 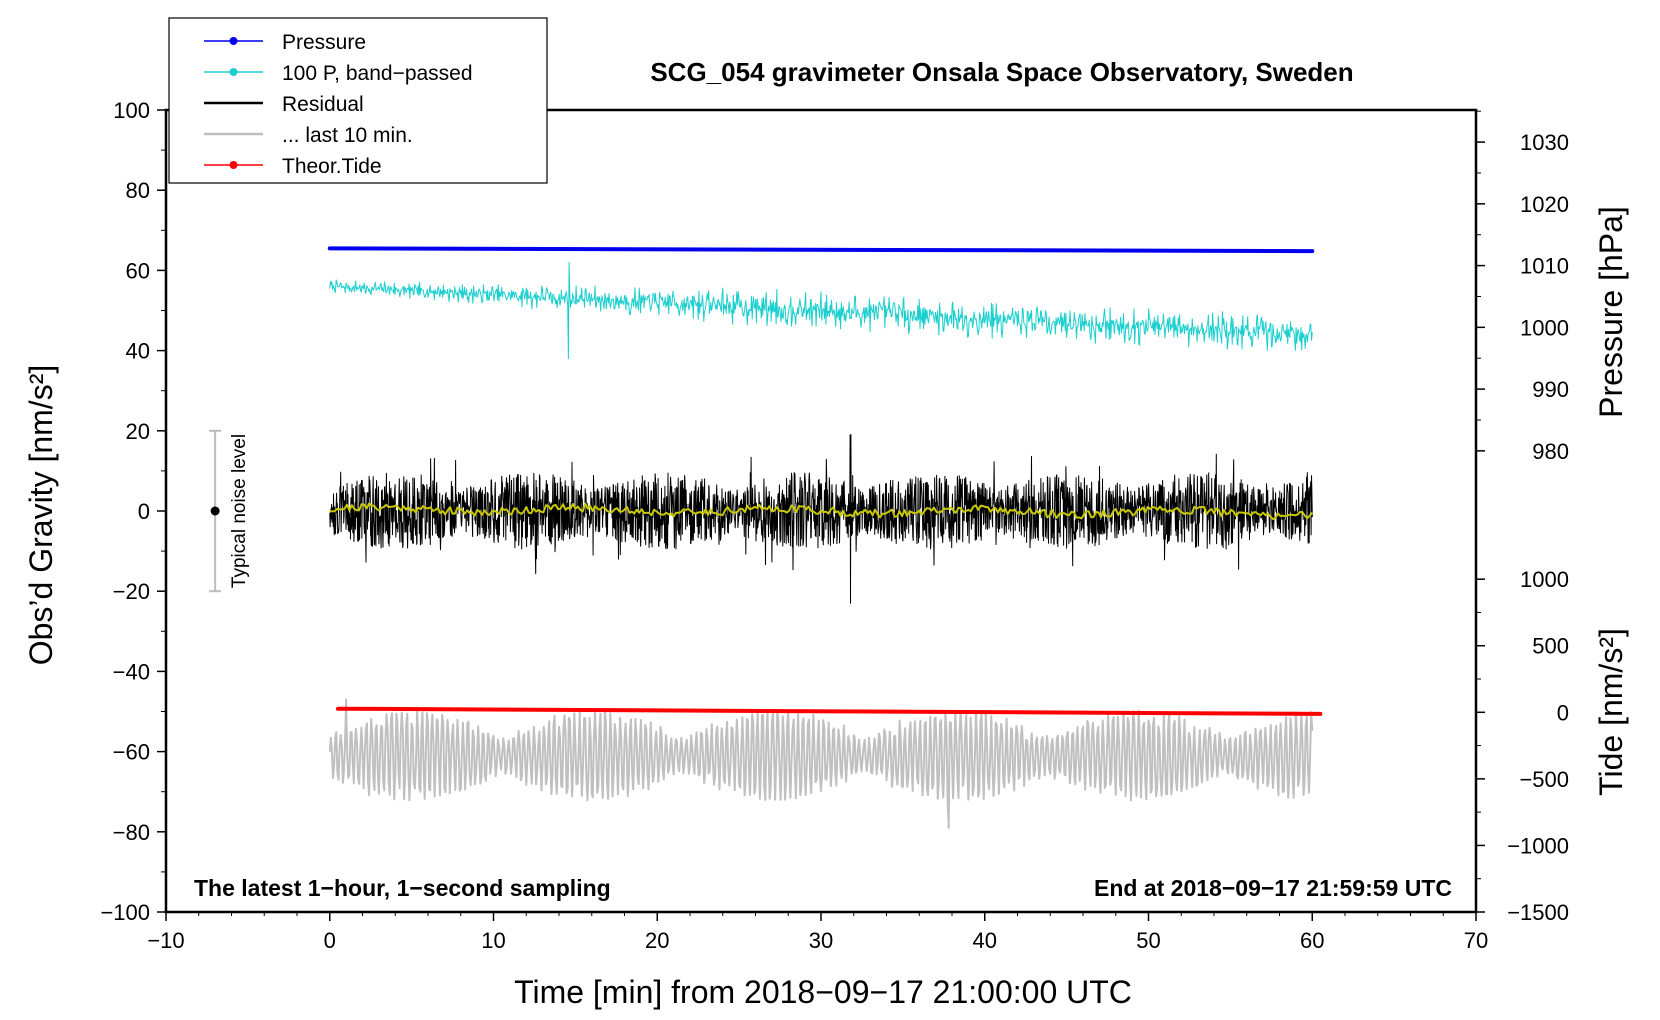 I want to click on y-tick-label: −100, so click(x=125, y=912).